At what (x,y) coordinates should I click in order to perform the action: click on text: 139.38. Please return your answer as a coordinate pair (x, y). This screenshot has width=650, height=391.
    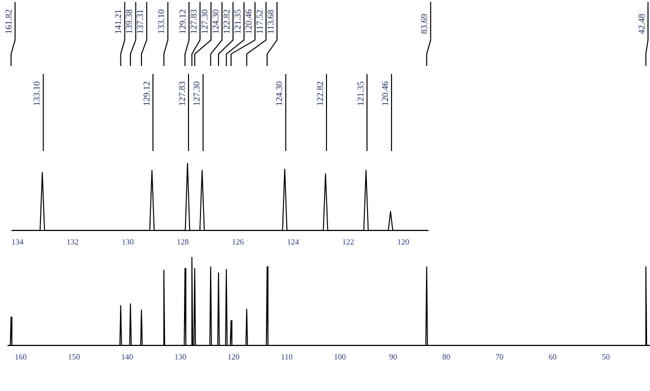
    Looking at the image, I should click on (129, 21).